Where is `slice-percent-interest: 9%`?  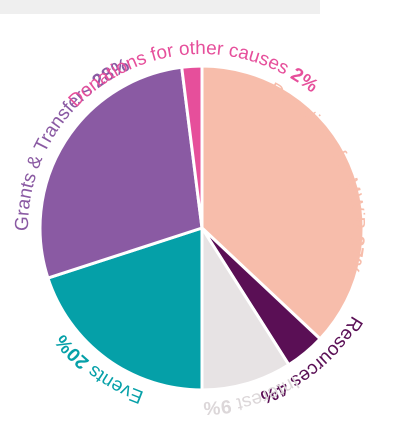
slice-percent-interest: 9% is located at coordinates (221, 406).